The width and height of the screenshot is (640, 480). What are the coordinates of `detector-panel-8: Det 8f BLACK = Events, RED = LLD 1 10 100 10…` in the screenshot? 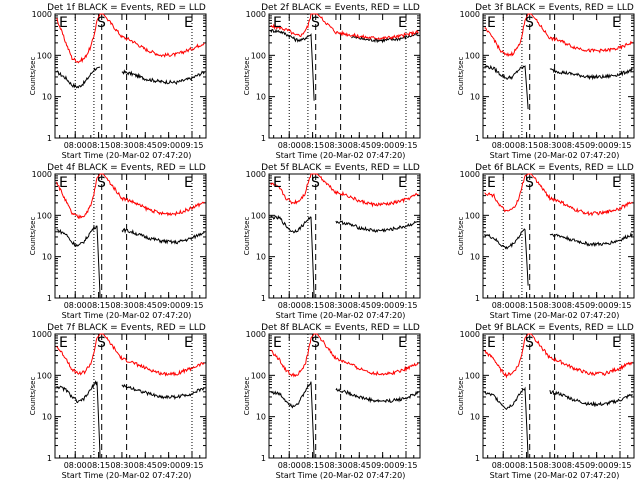 It's located at (332, 401).